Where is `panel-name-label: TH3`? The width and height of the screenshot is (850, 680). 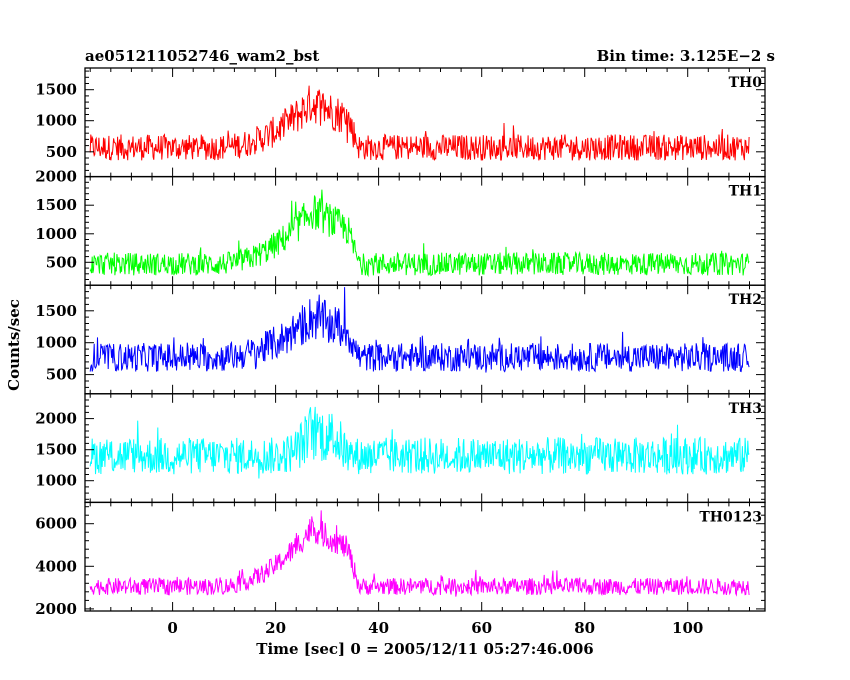 panel-name-label: TH3 is located at coordinates (745, 409).